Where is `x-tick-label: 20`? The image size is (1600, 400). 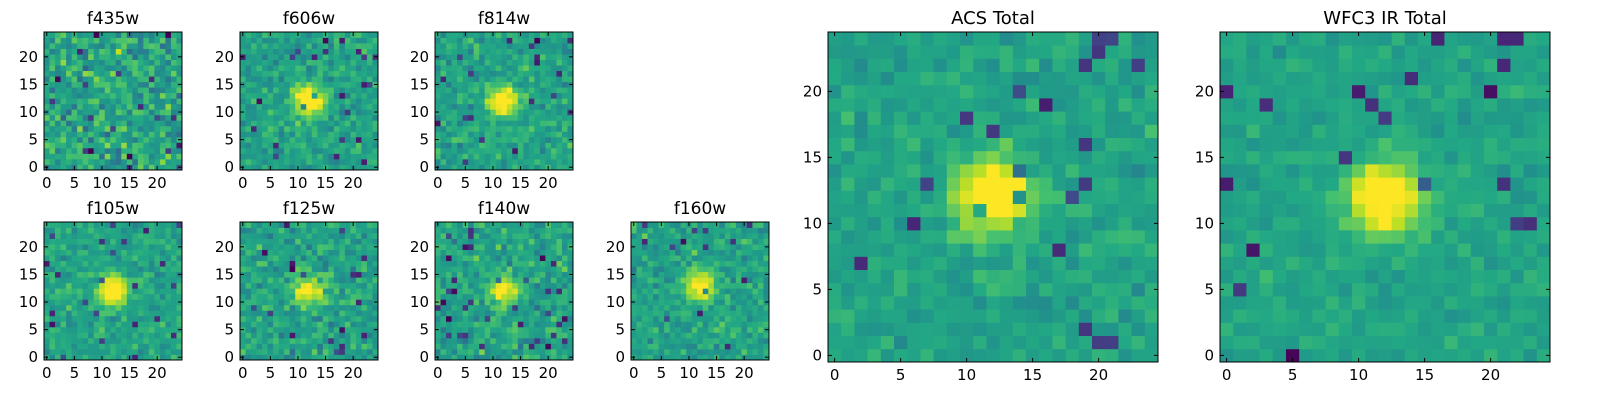
x-tick-label: 20 is located at coordinates (548, 373).